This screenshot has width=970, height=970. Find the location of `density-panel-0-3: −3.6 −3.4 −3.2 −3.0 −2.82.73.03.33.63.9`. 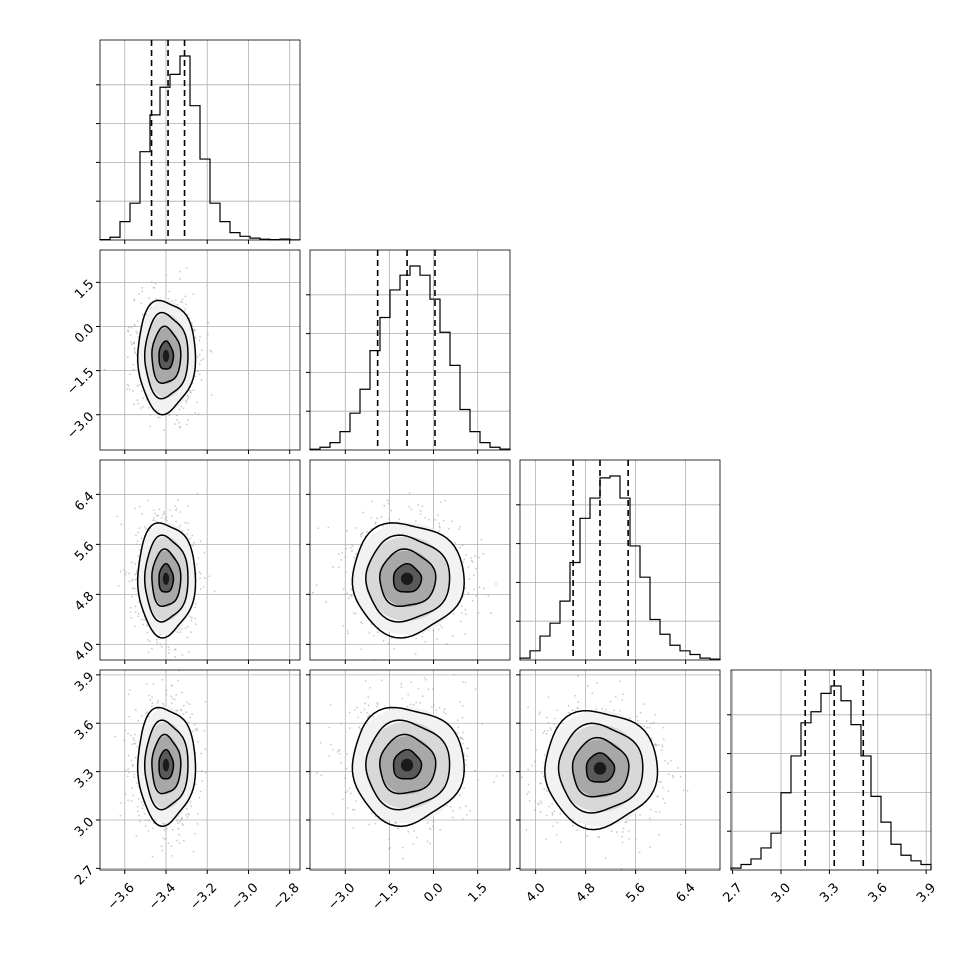

density-panel-0-3: −3.6 −3.4 −3.2 −3.0 −2.82.73.03.33.63.9 is located at coordinates (187, 792).